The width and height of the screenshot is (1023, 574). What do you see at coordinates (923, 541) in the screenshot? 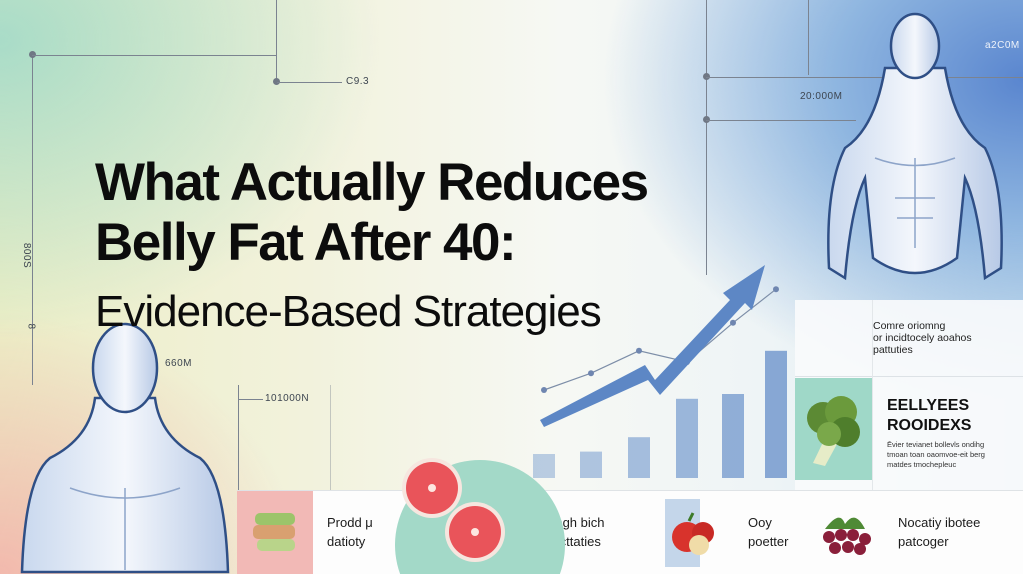
I see `food-label: patcoger` at bounding box center [923, 541].